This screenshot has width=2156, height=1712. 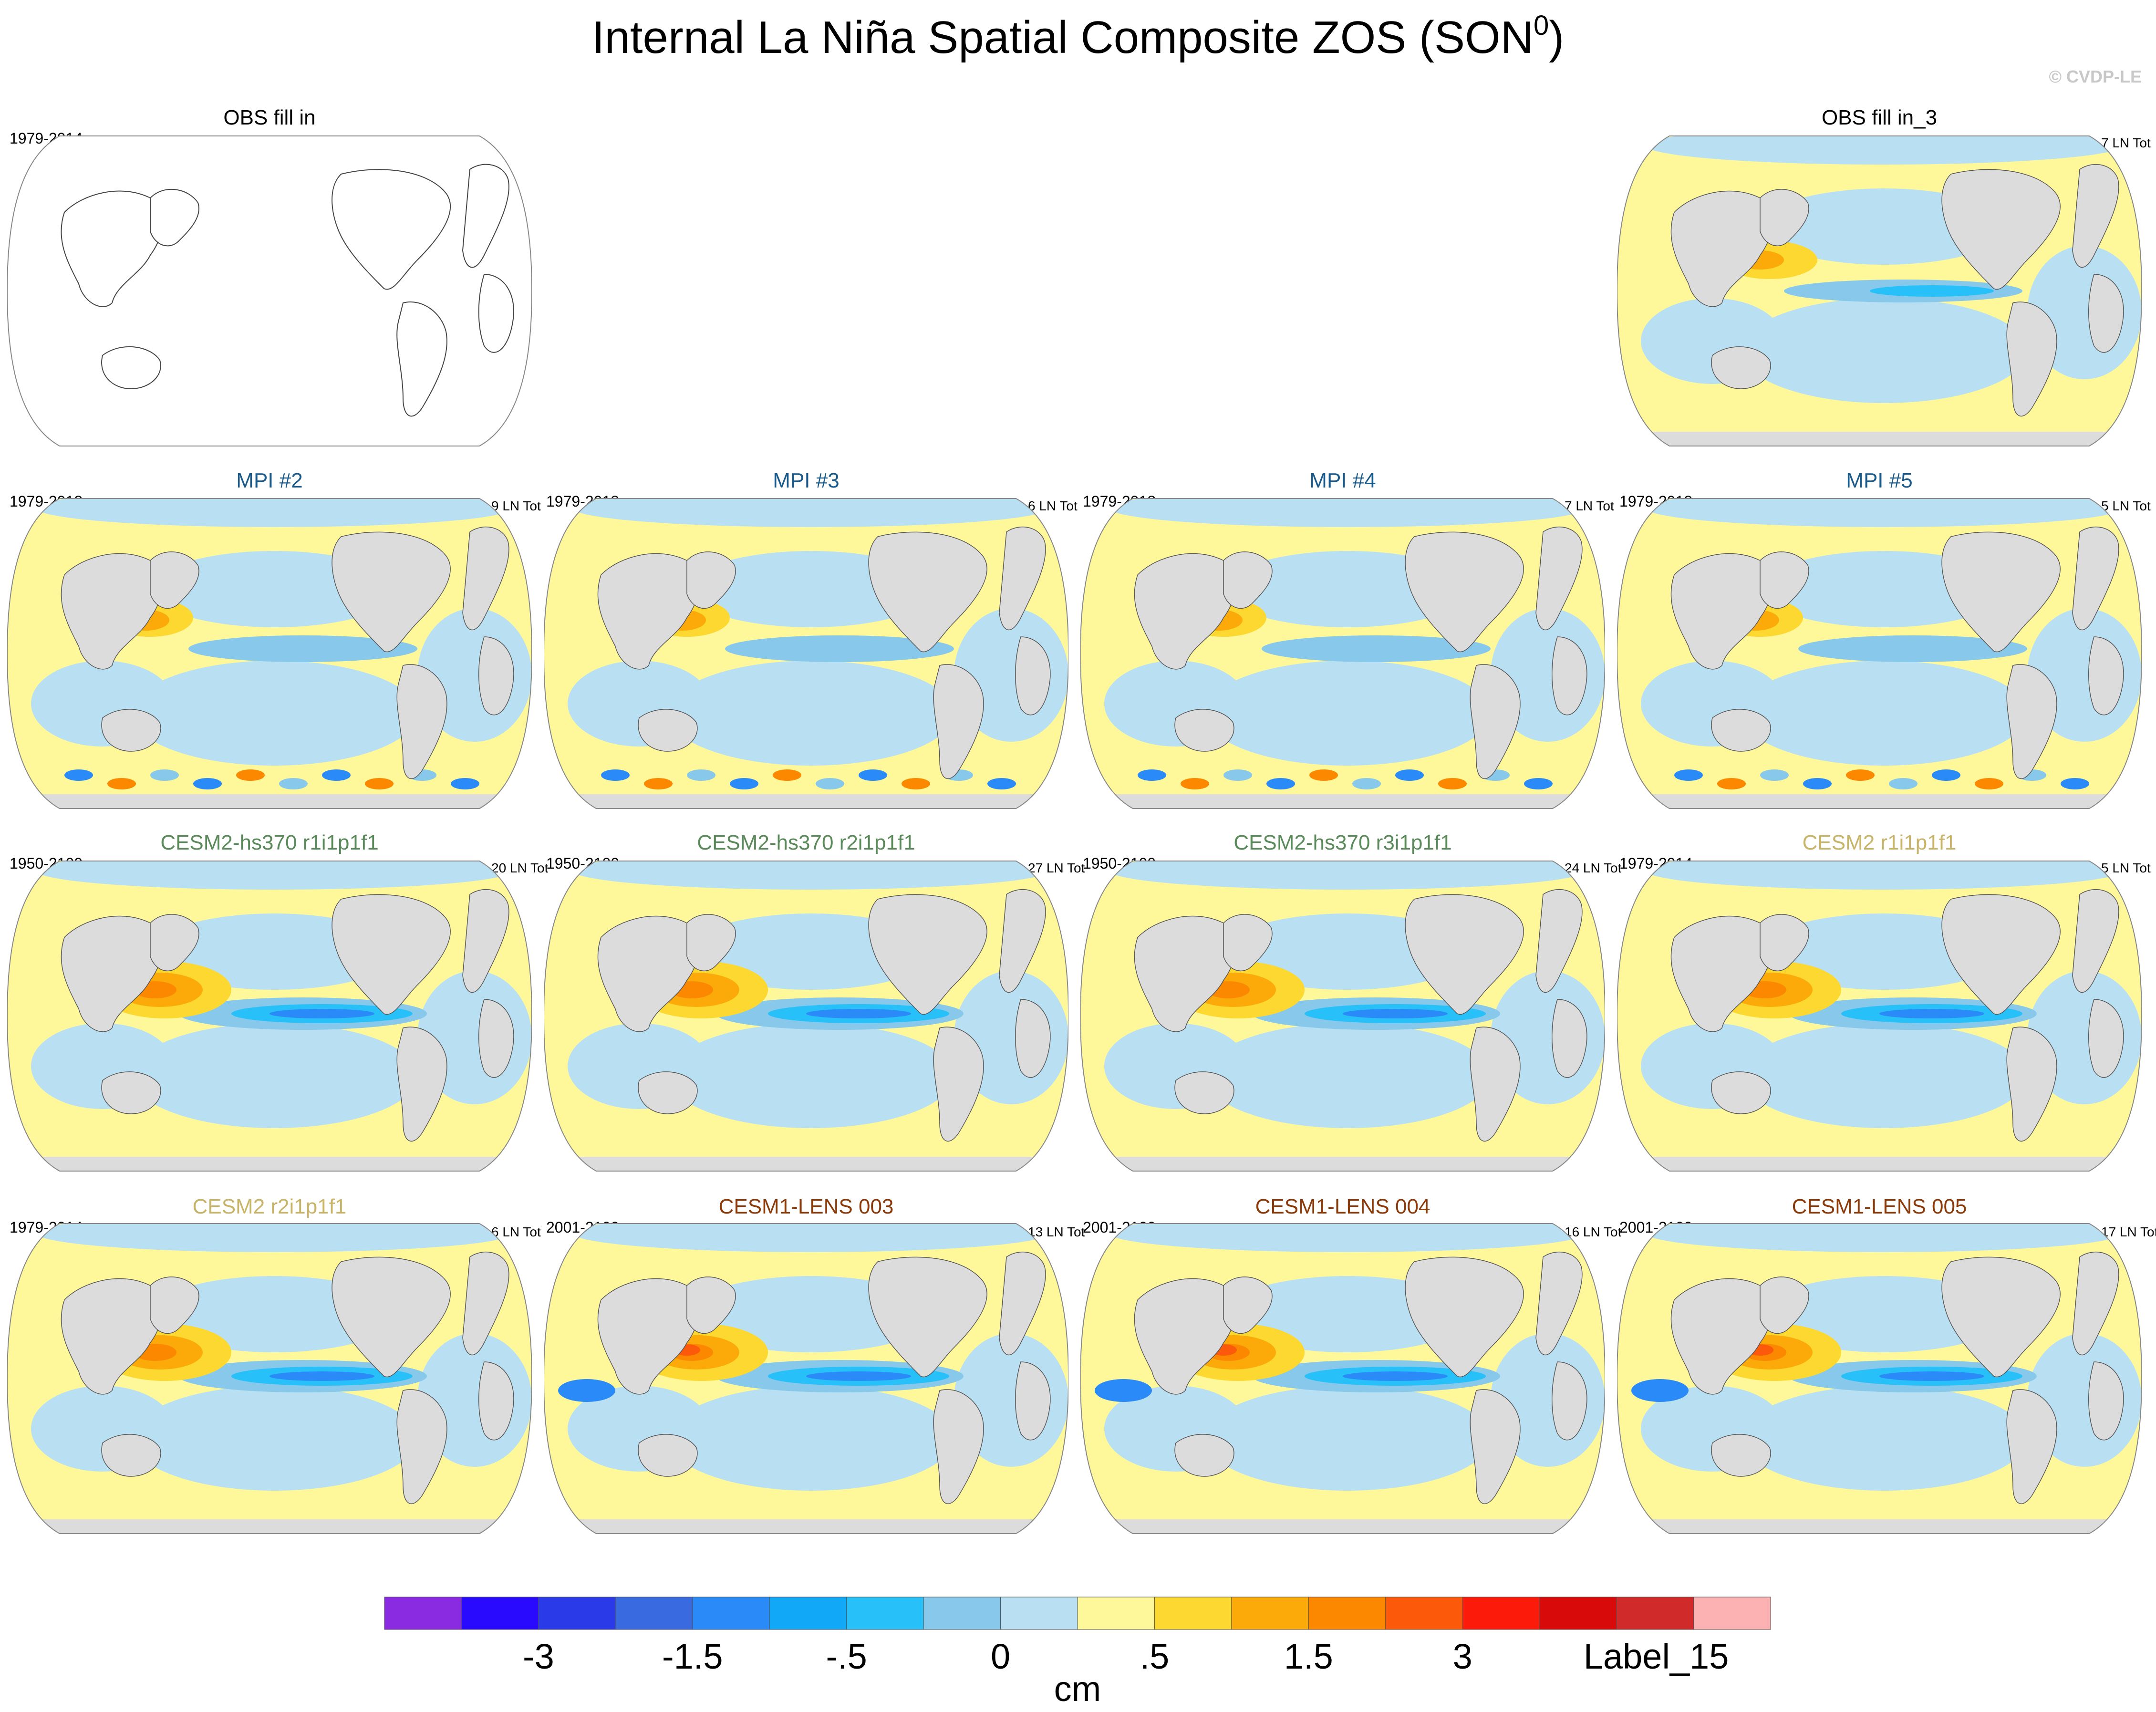 What do you see at coordinates (692, 1656) in the screenshot?
I see `colorbar-tick-label: -1.5` at bounding box center [692, 1656].